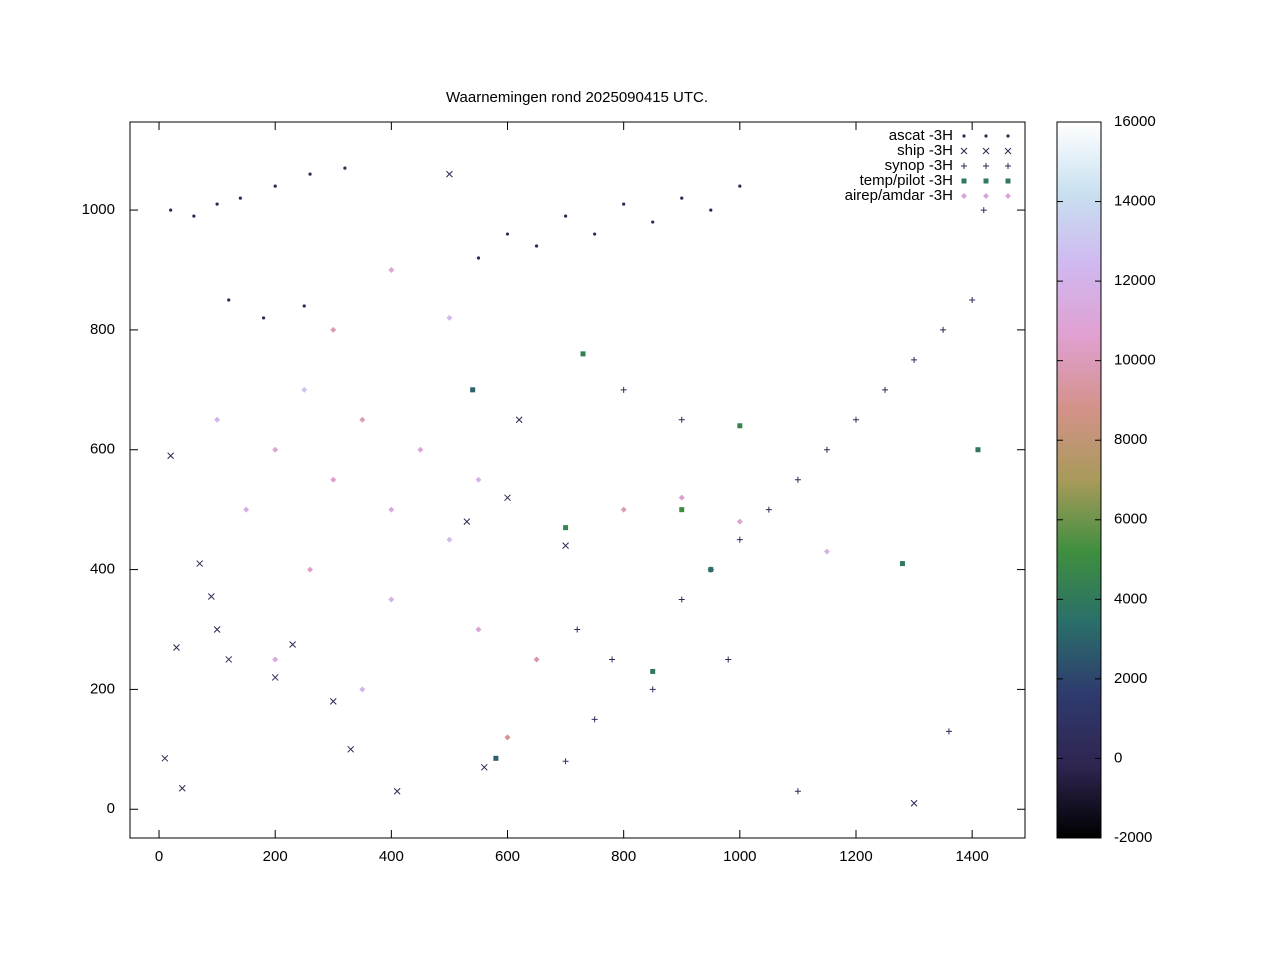 The height and width of the screenshot is (965, 1280). Describe the element at coordinates (623, 856) in the screenshot. I see `x-tick-label: 800` at that location.